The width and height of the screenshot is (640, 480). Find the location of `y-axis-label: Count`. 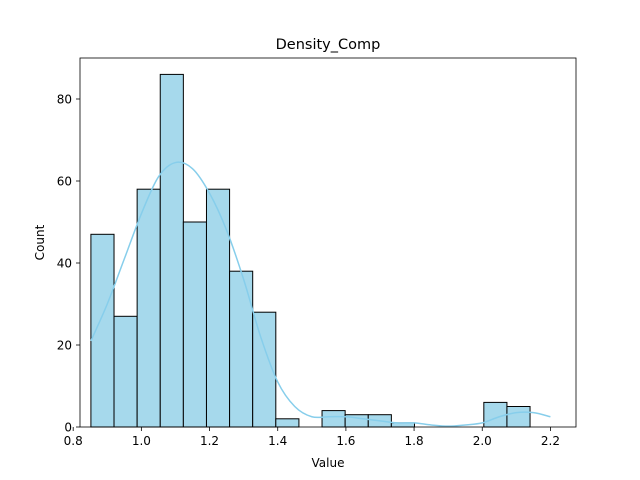

y-axis-label: Count is located at coordinates (40, 242).